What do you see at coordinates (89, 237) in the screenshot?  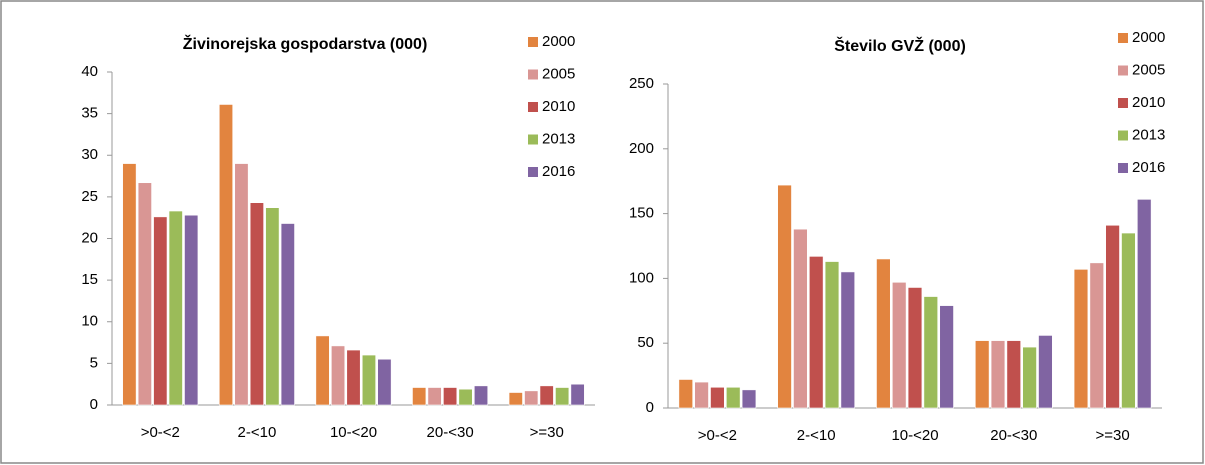 I see `y-tick-label: 20` at bounding box center [89, 237].